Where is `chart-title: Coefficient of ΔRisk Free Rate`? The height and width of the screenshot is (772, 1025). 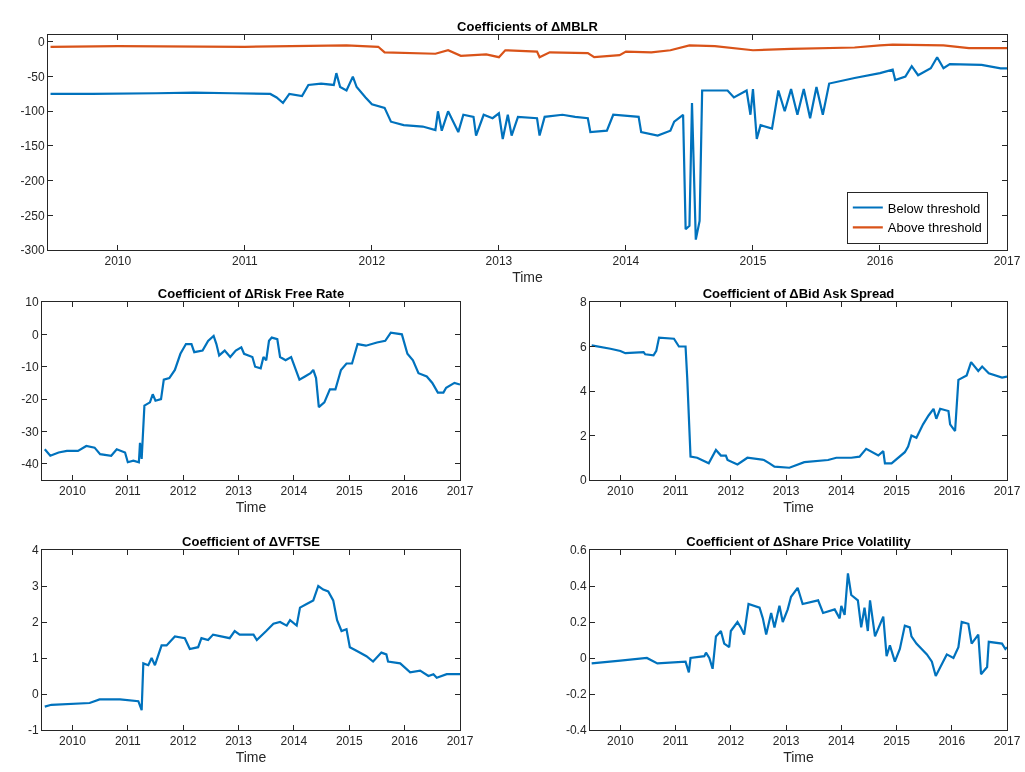 chart-title: Coefficient of ΔRisk Free Rate is located at coordinates (251, 293).